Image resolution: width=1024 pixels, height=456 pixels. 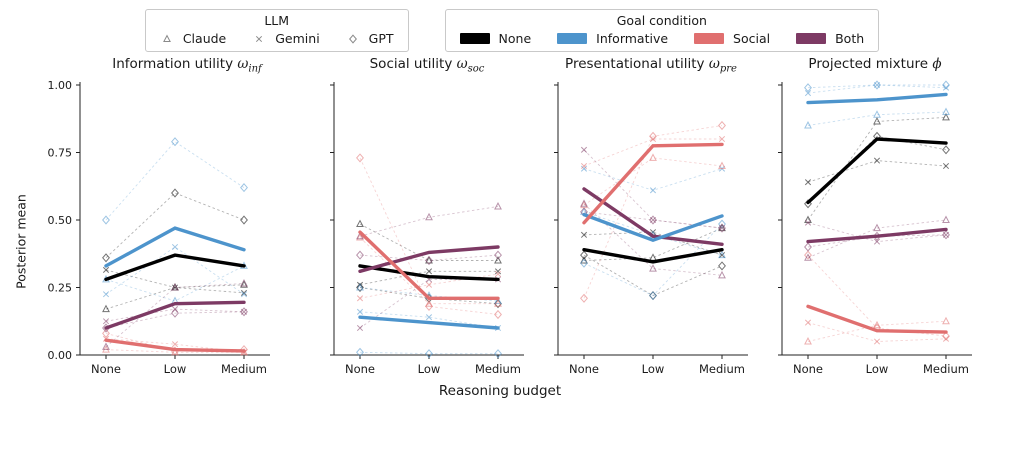 I want to click on x-tick-label: Low, so click(x=175, y=369).